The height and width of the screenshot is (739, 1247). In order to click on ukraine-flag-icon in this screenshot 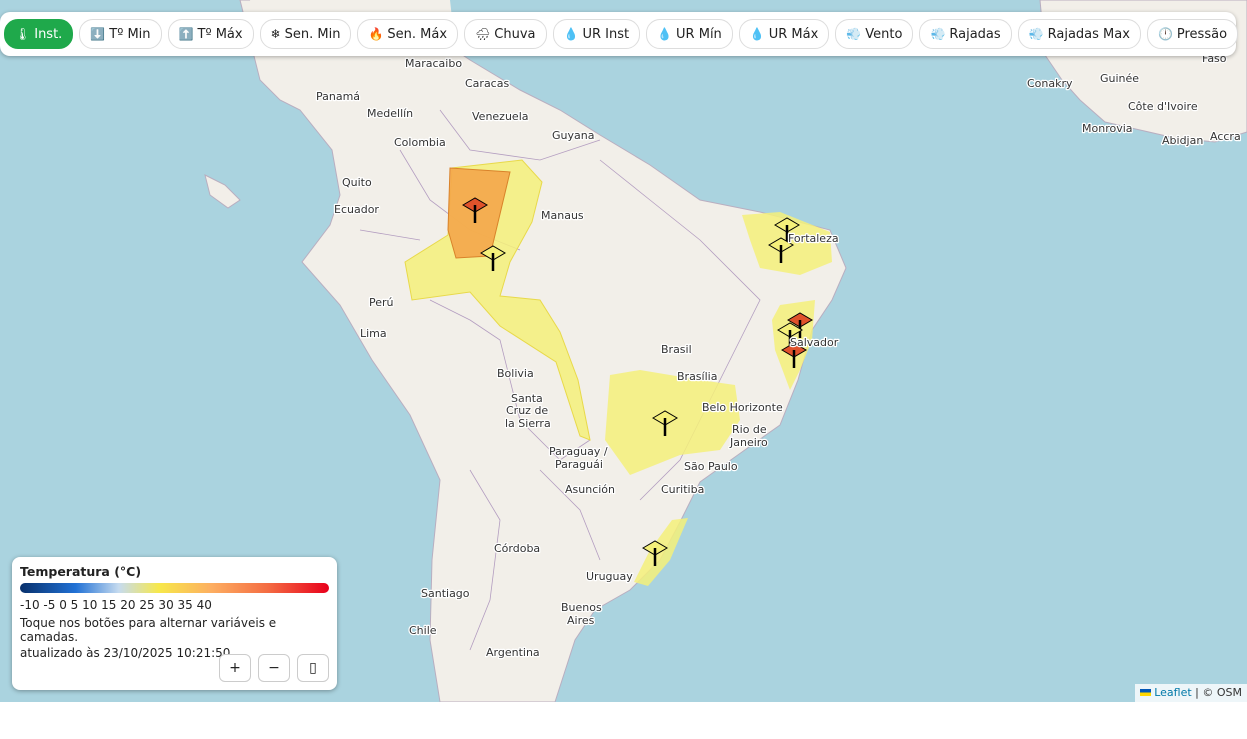, I will do `click(1145, 692)`.